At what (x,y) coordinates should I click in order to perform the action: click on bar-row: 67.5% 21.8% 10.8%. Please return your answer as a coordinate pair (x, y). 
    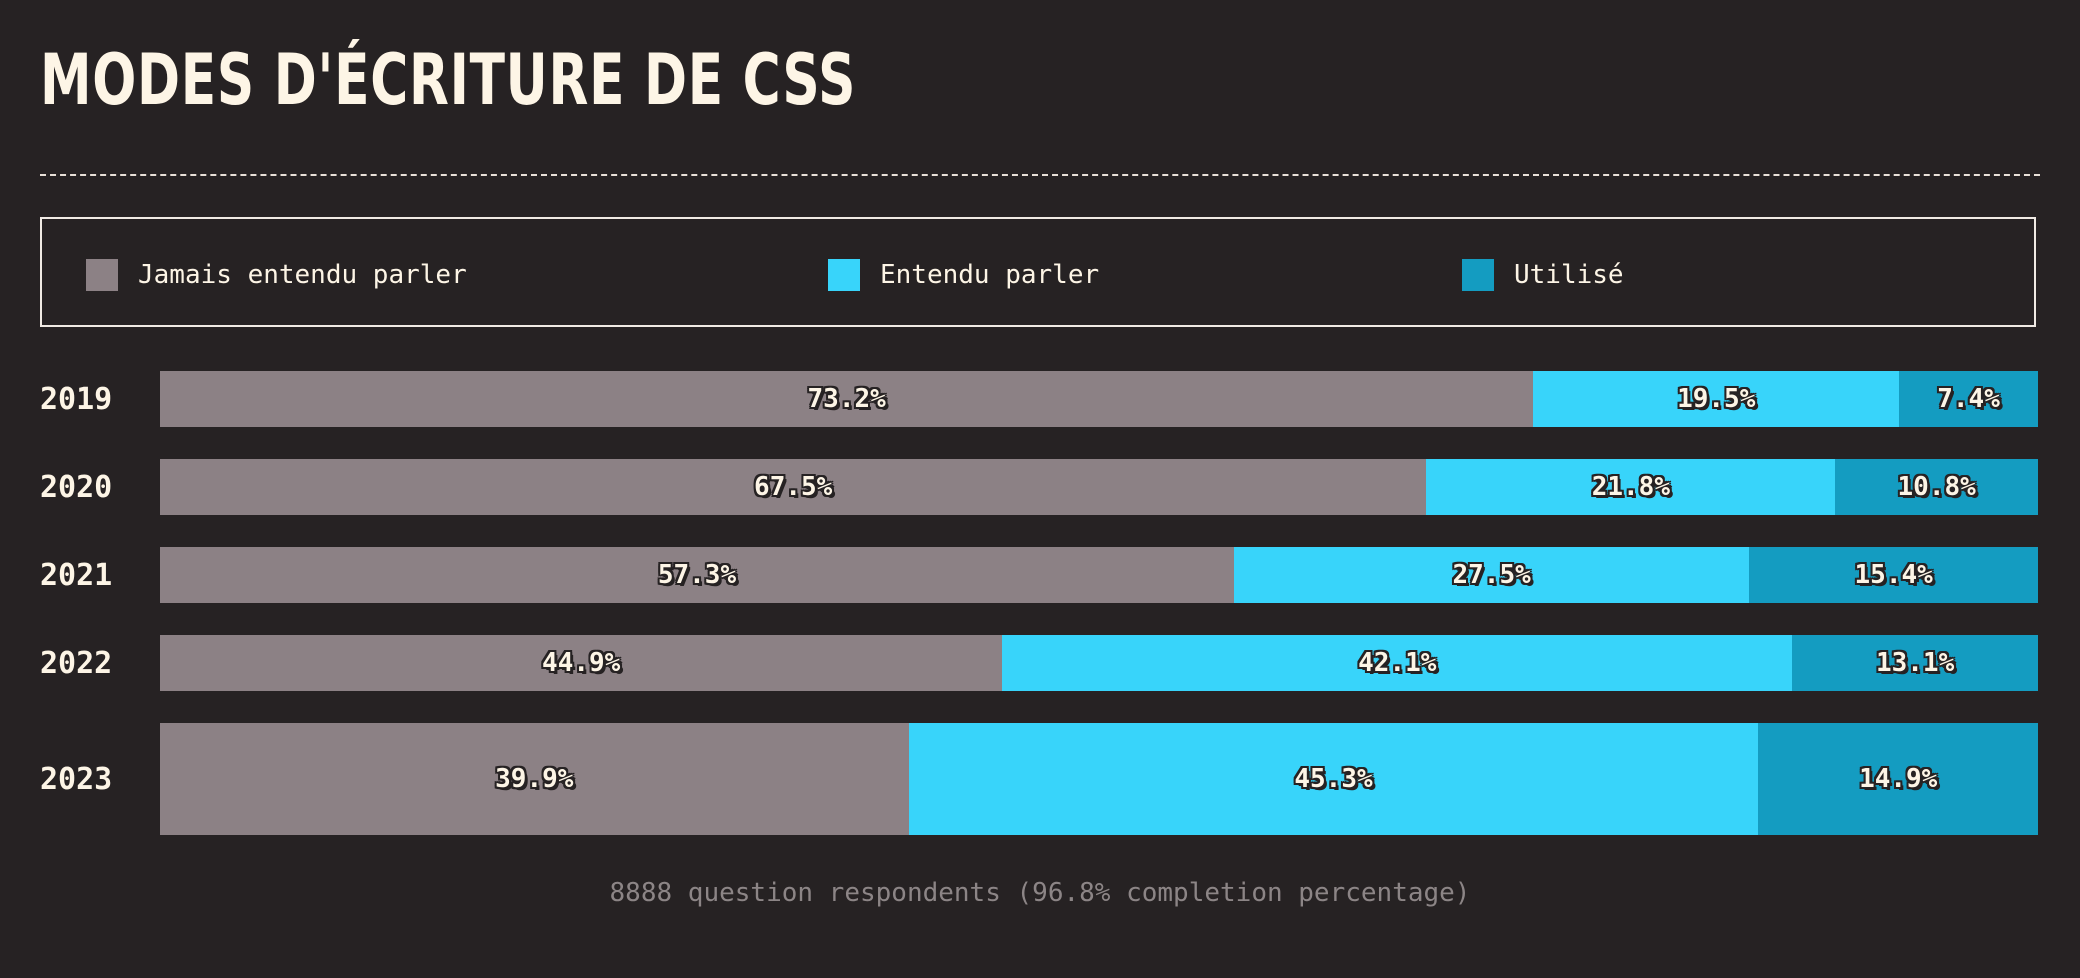
    Looking at the image, I should click on (1099, 487).